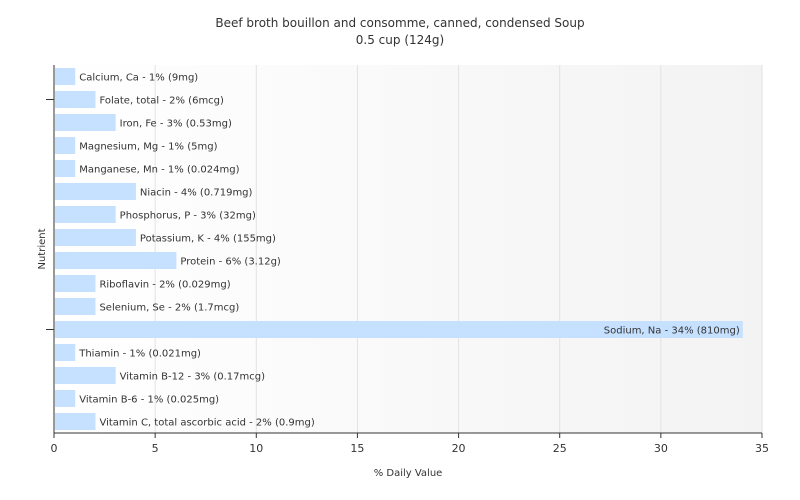 The image size is (800, 500). I want to click on bar-label: Protein - 6% (3.12g), so click(230, 262).